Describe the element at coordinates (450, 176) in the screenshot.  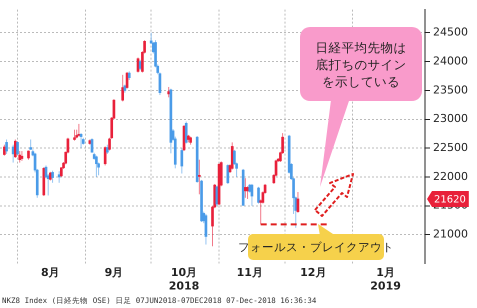
I see `y-tick-label: 22000` at that location.